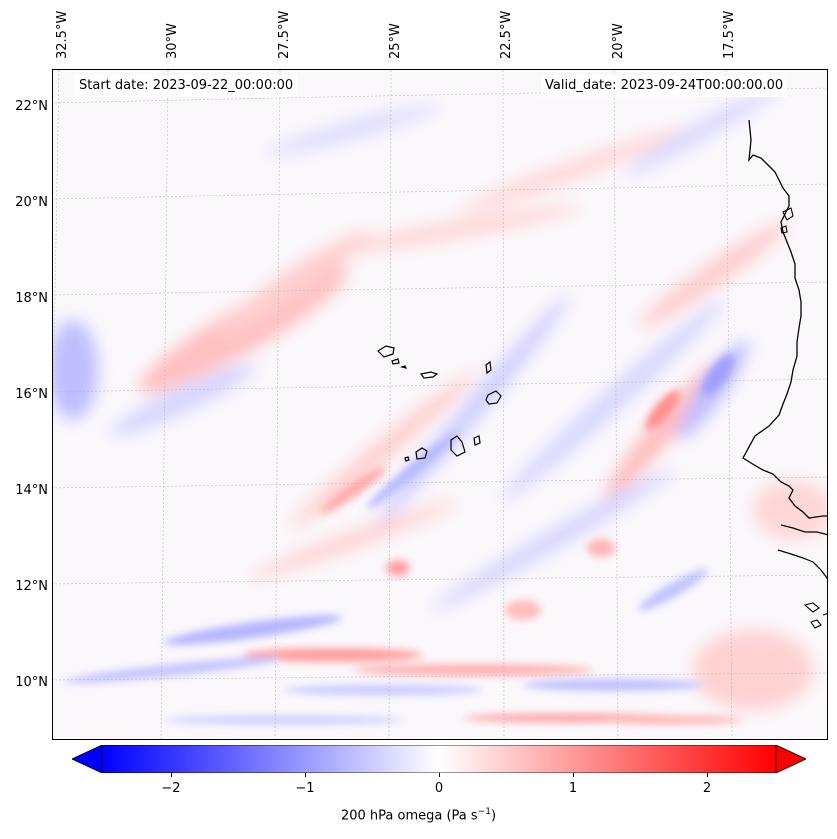  I want to click on colorbar-graphic, so click(439, 759).